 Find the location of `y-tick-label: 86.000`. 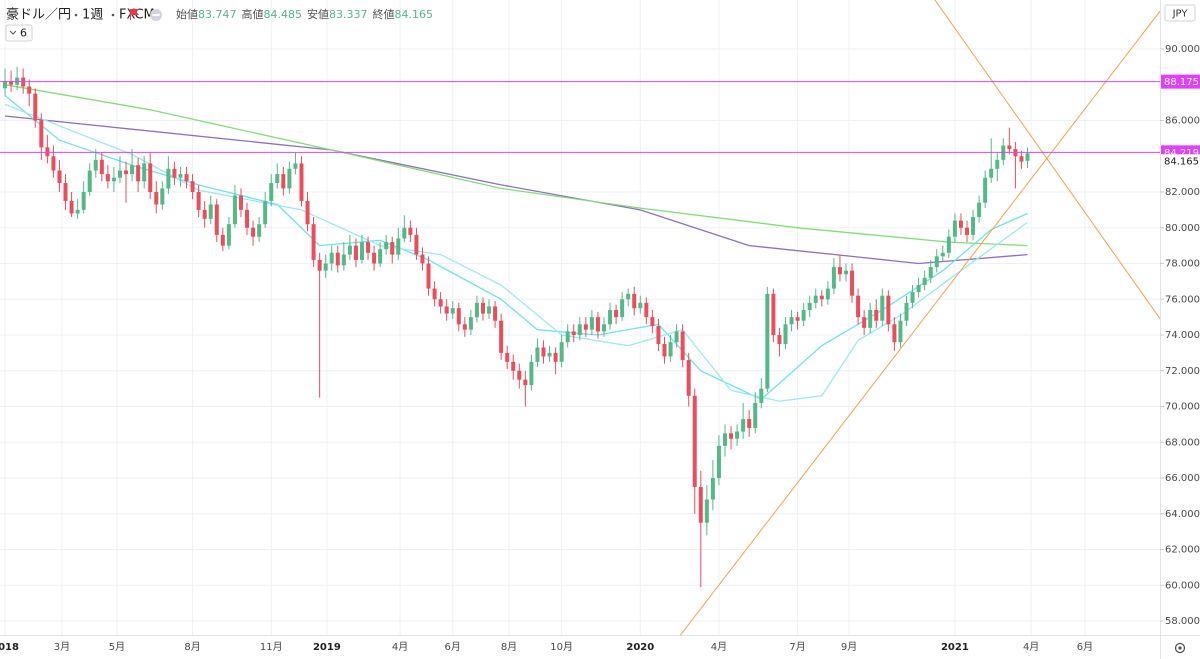

y-tick-label: 86.000 is located at coordinates (1182, 120).